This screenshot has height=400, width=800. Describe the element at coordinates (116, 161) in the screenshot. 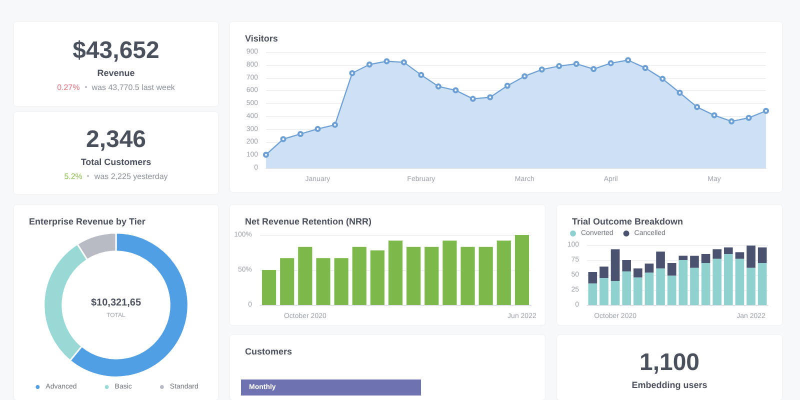

I see `text: Total Customers` at that location.